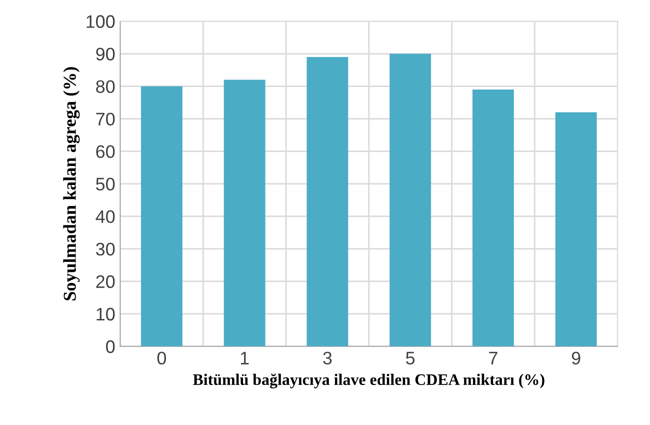 The image size is (650, 425). Describe the element at coordinates (105, 281) in the screenshot. I see `y-tick-label: 20` at that location.